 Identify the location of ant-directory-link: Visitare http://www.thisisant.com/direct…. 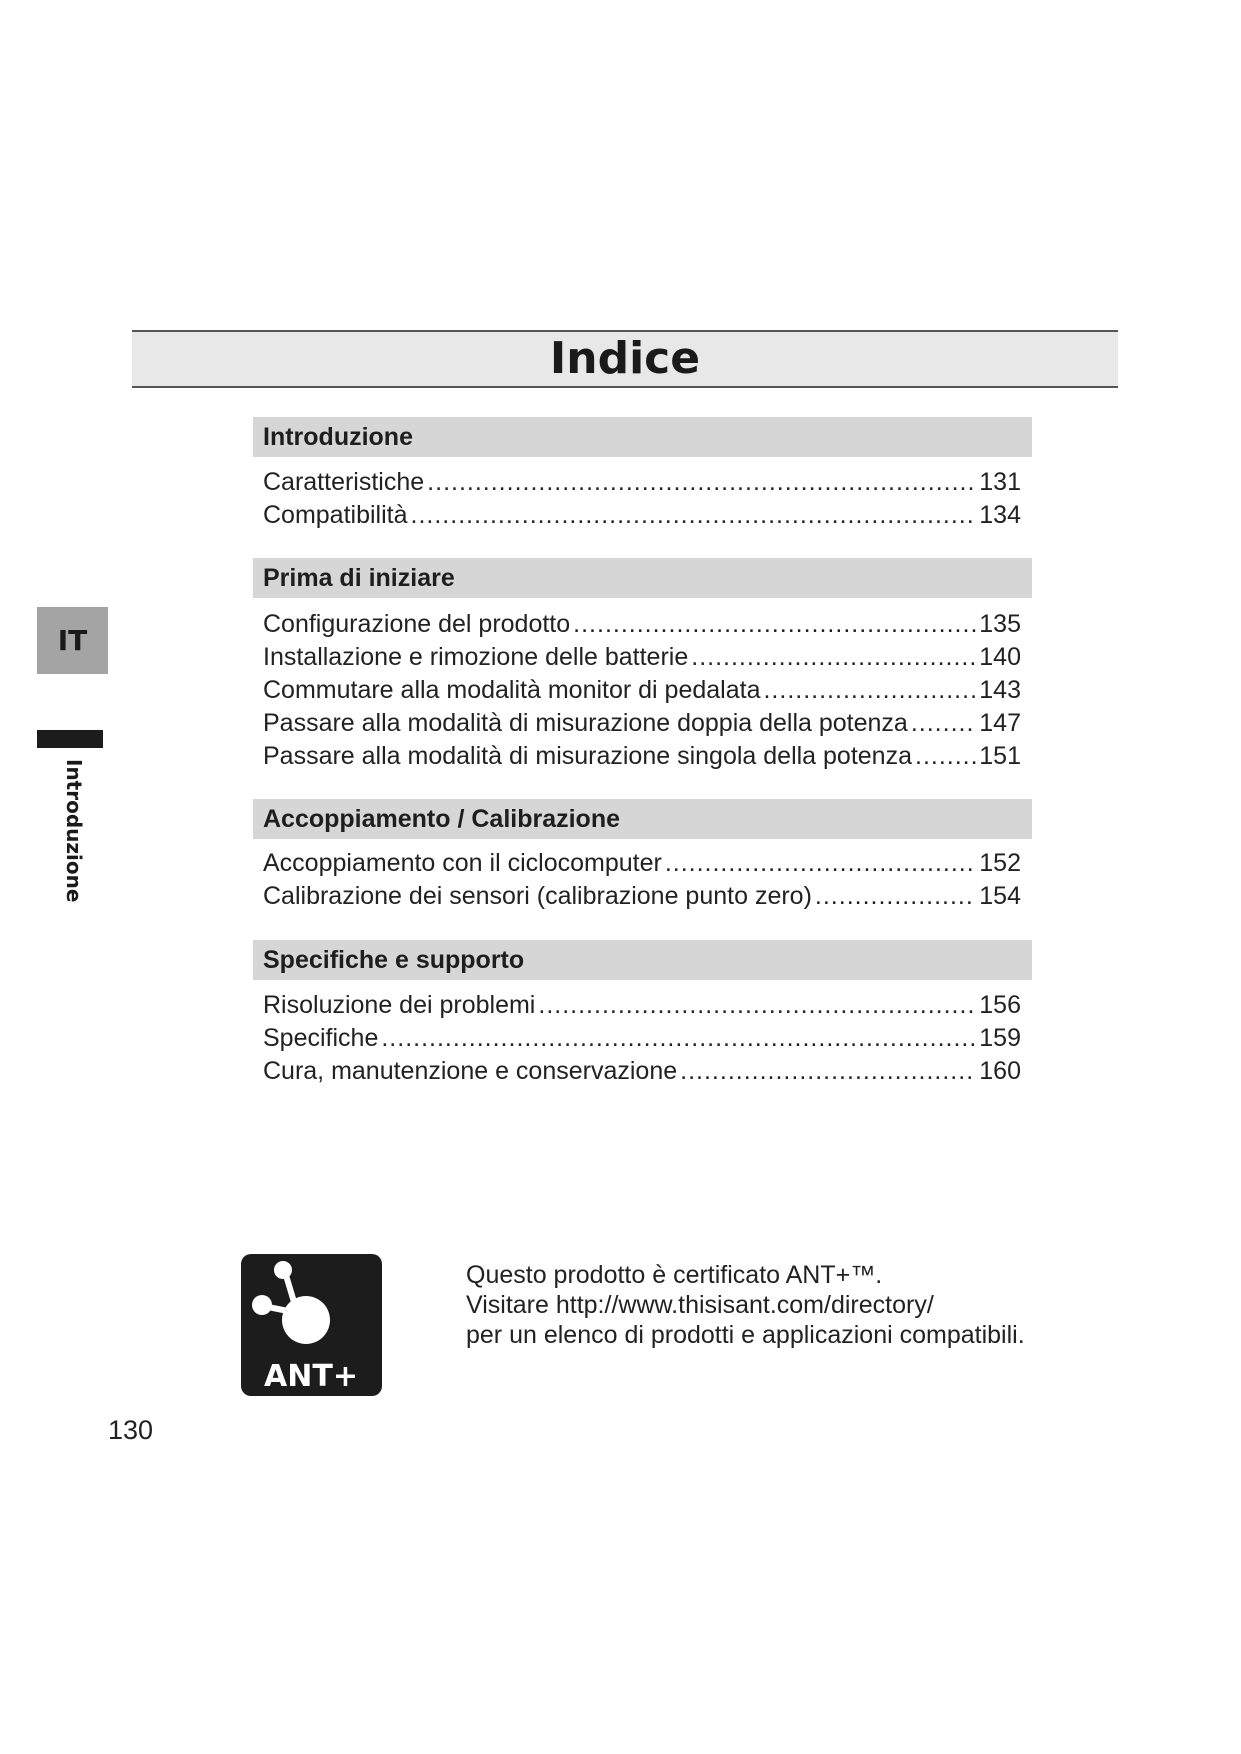
(700, 1305).